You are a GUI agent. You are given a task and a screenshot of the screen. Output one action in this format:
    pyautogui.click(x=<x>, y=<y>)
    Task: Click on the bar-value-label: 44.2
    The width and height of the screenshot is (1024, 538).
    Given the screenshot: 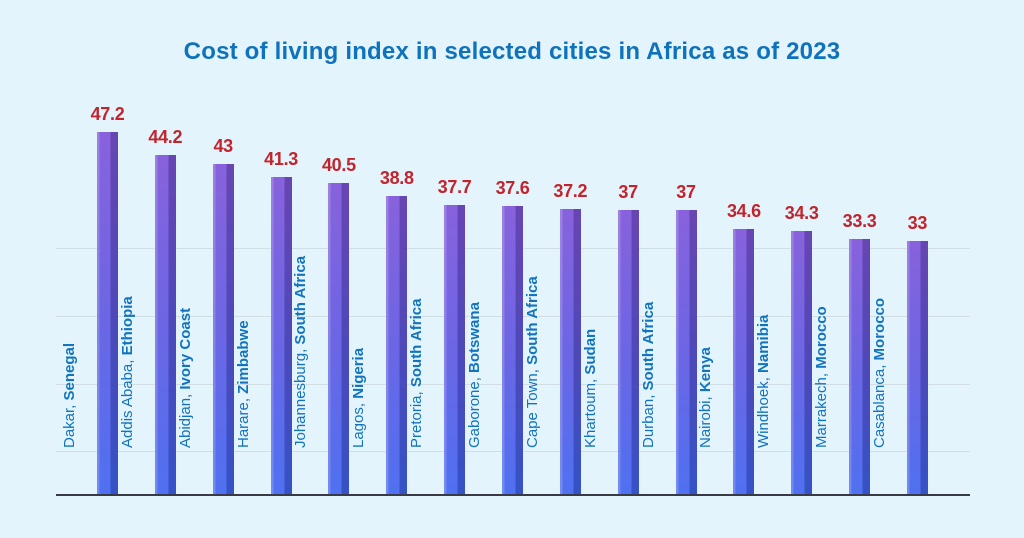 What is the action you would take?
    pyautogui.click(x=165, y=136)
    